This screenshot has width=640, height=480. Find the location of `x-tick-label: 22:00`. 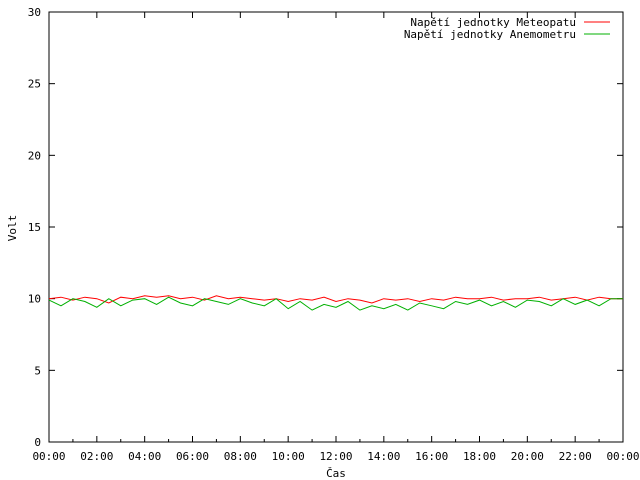

x-tick-label: 22:00 is located at coordinates (575, 456).